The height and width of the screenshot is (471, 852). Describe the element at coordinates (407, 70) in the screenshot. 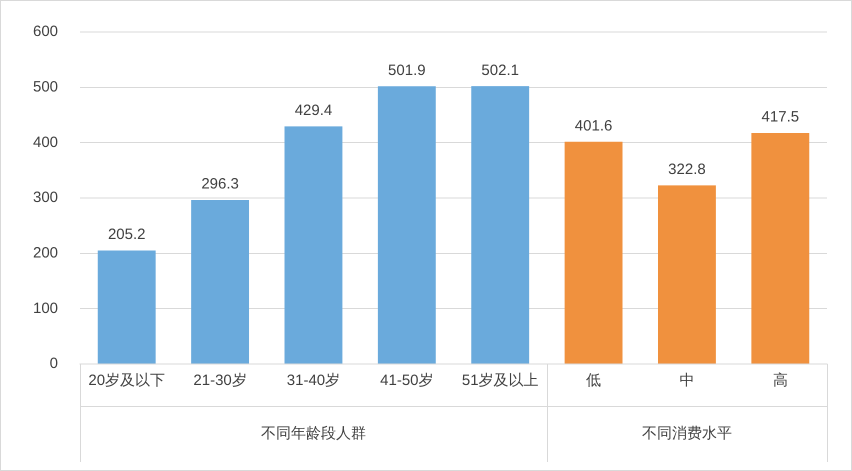

I see `data-label: 501.9` at that location.